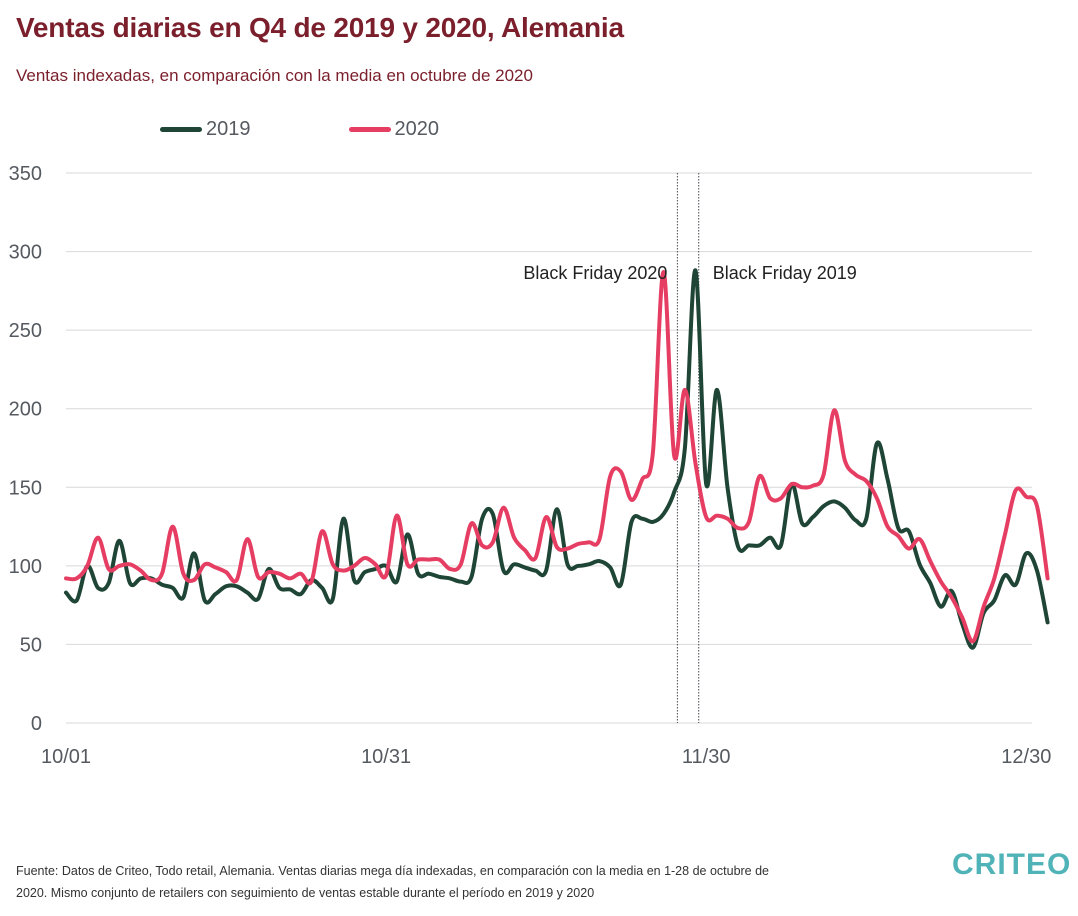 Image resolution: width=1078 pixels, height=916 pixels. I want to click on annotation-label: Black Friday 2020, so click(595, 273).